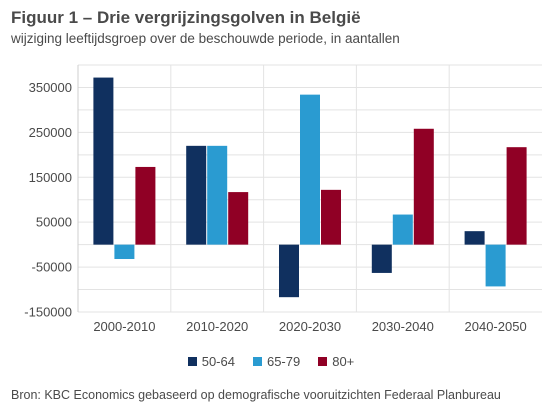  I want to click on bar-65-79-2030-2040, so click(402, 229).